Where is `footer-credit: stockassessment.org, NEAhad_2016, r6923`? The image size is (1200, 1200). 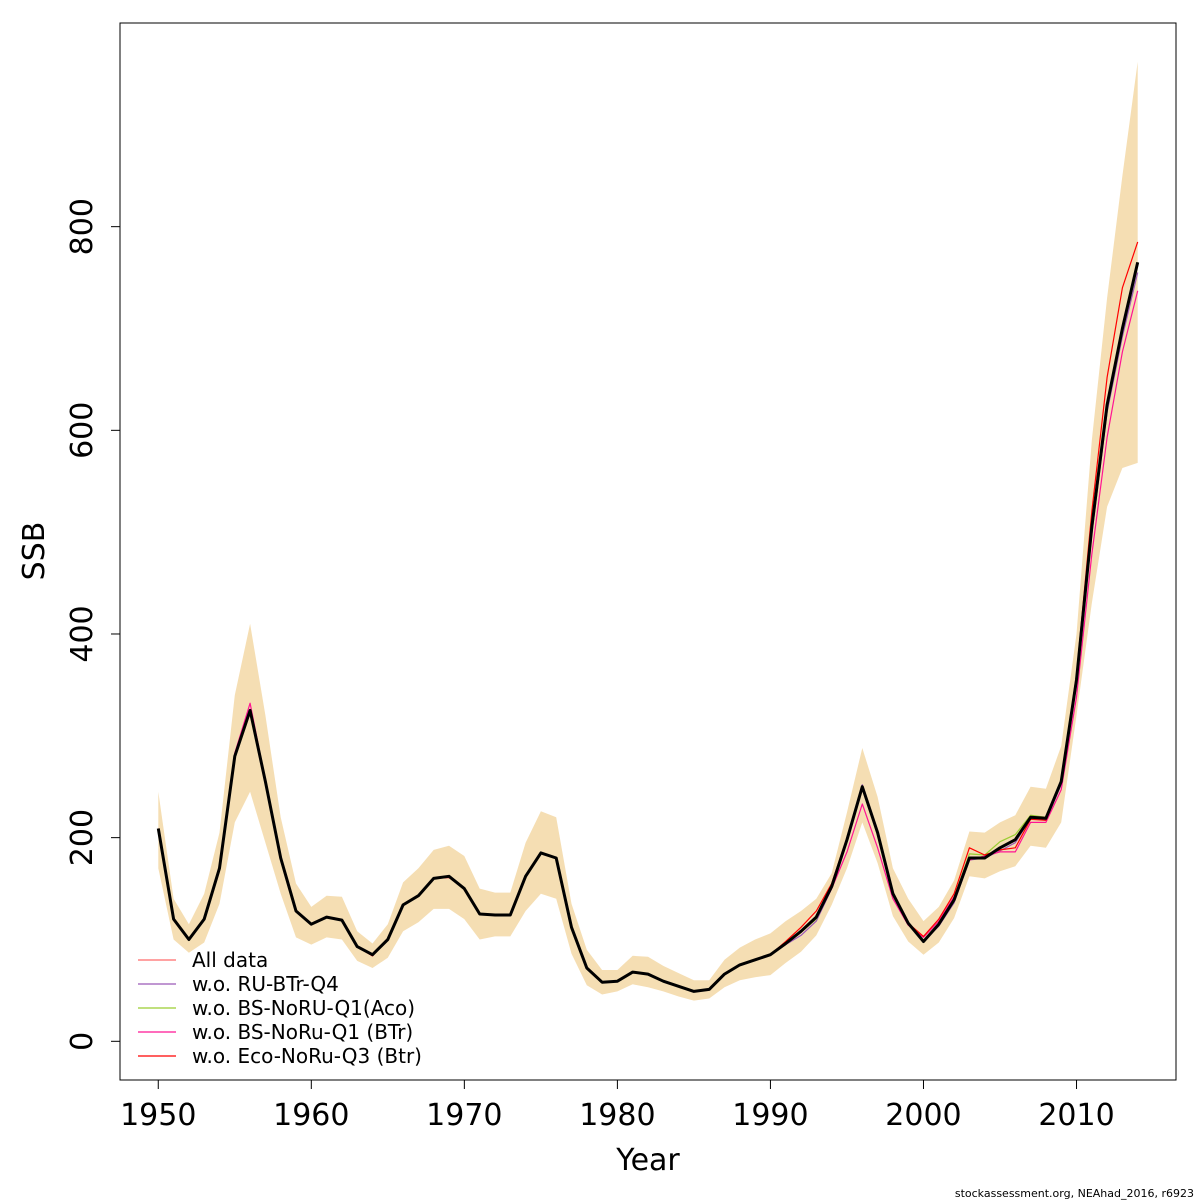
footer-credit: stockassessment.org, NEAhad_2016, r6923 is located at coordinates (1074, 1193).